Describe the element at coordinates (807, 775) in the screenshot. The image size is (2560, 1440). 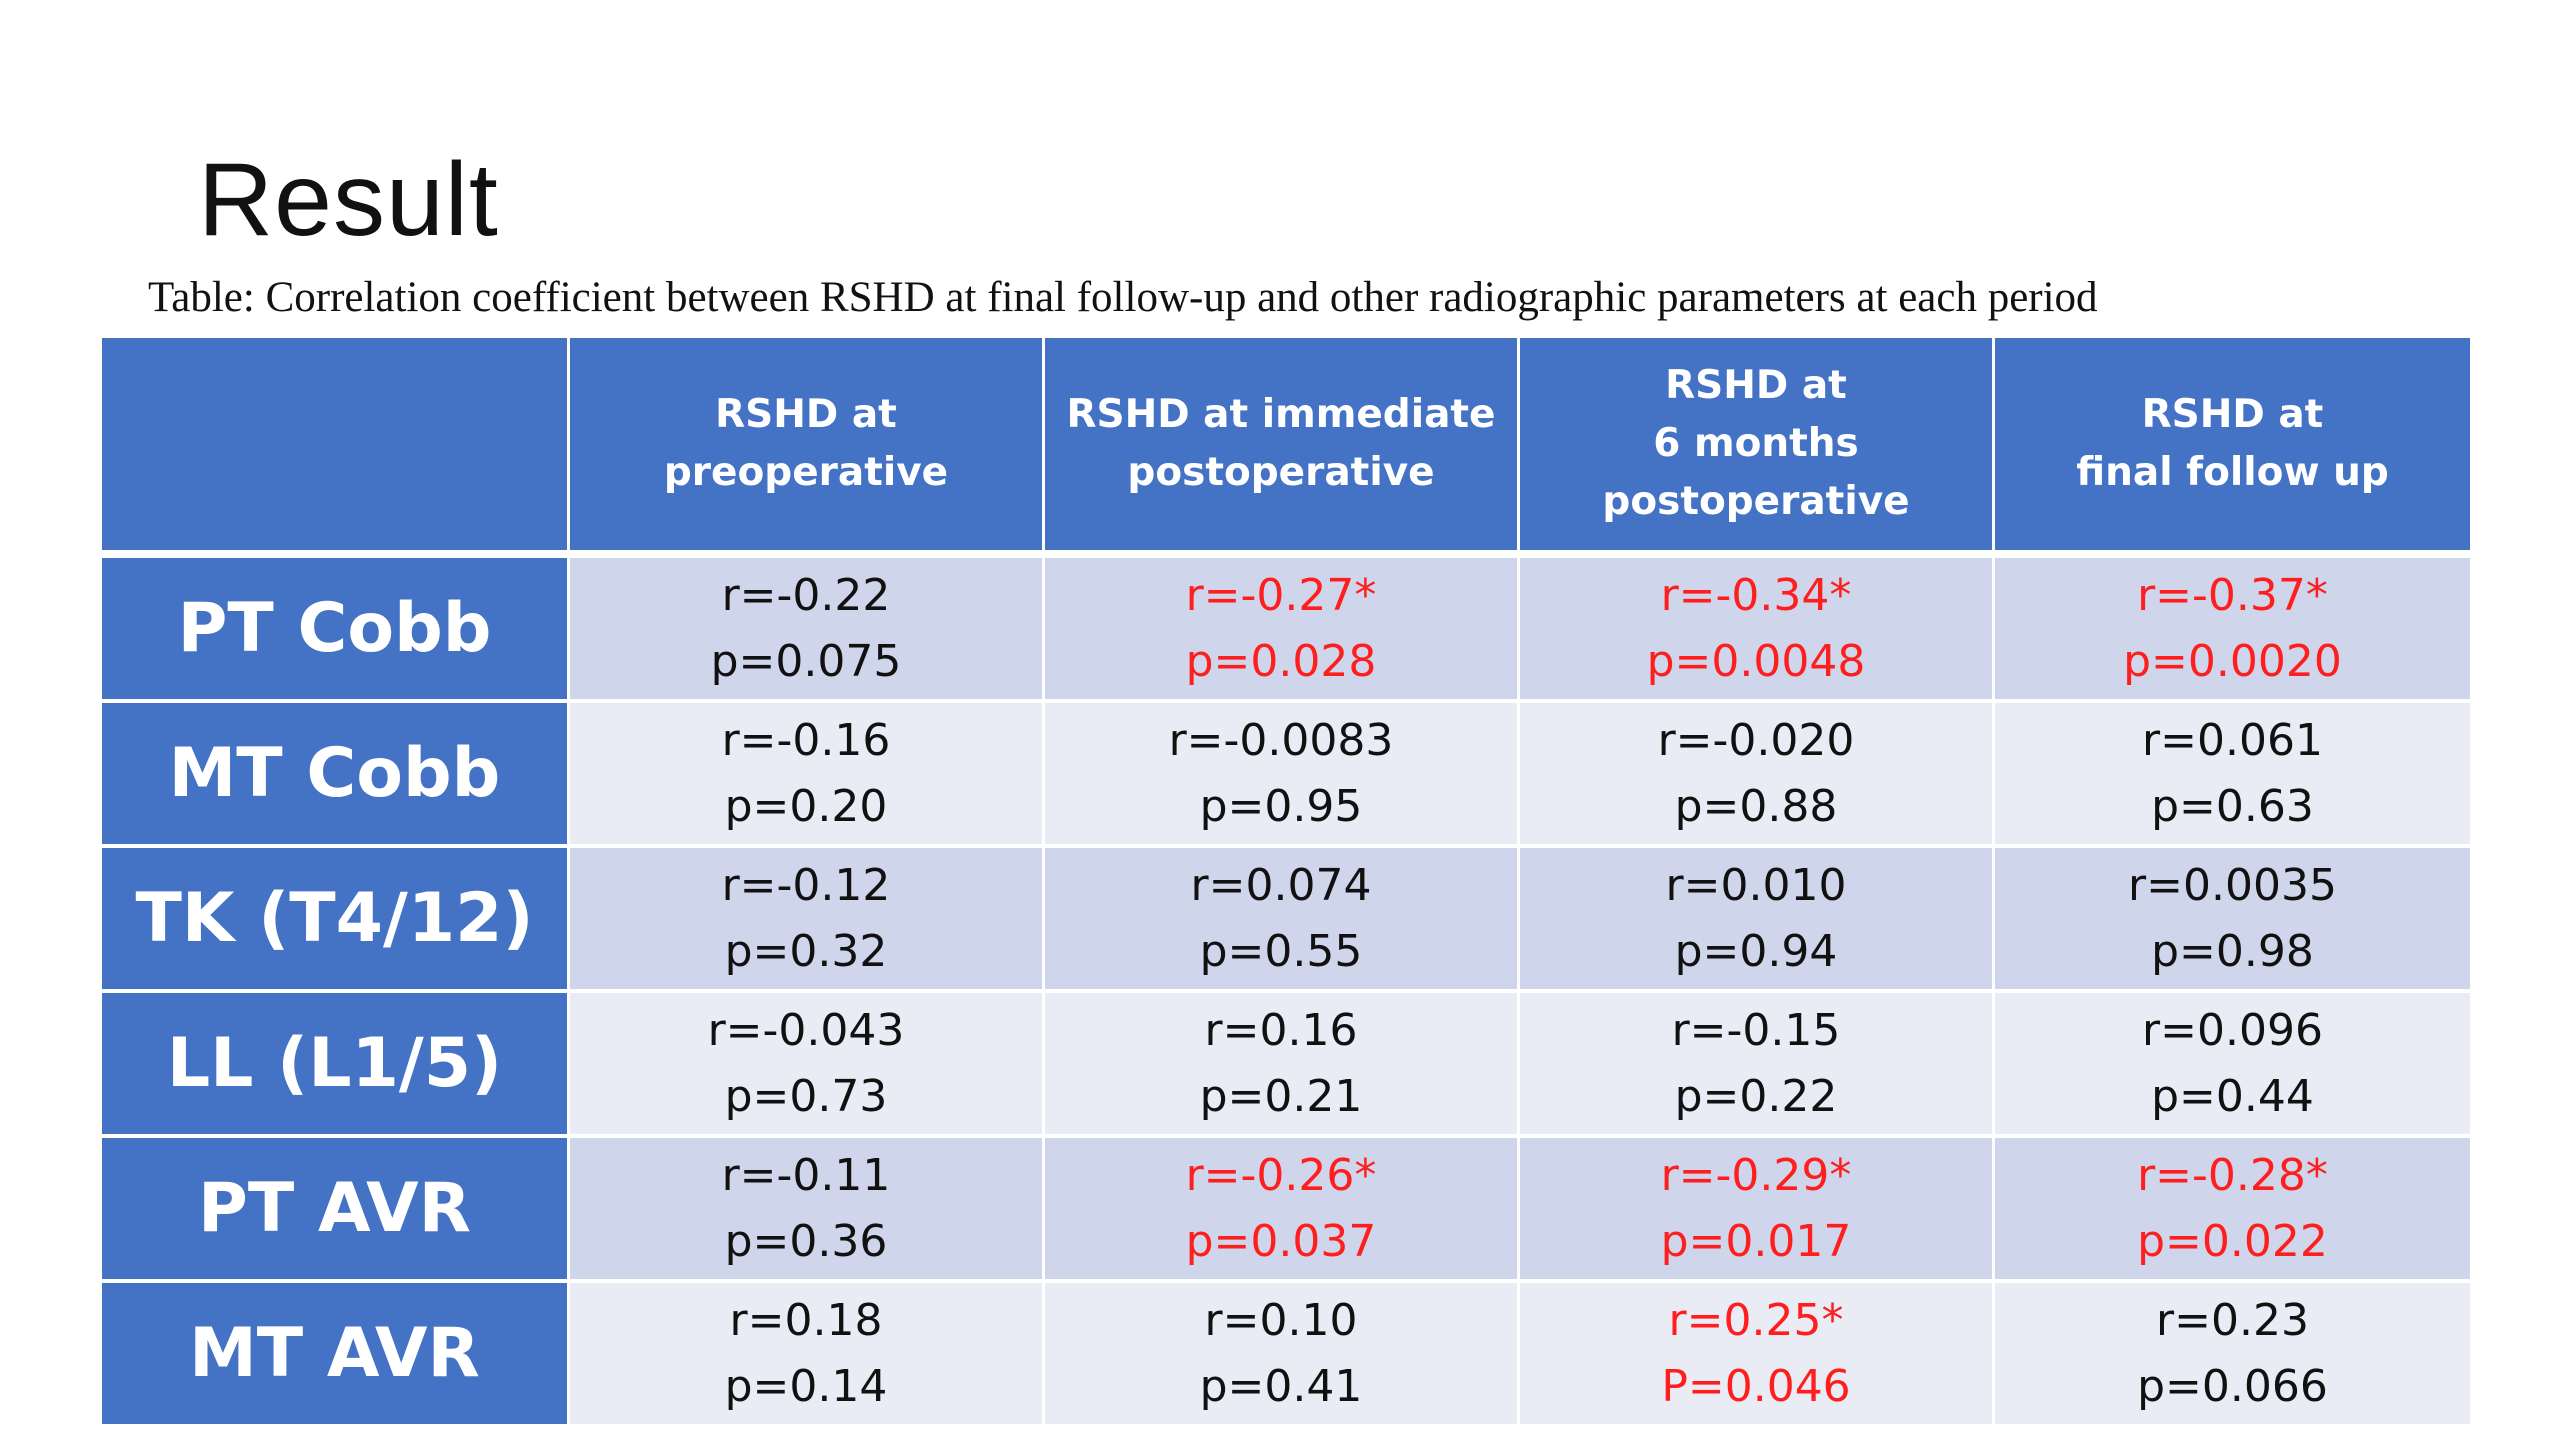
I see `table-cell: r=-0.16 p=0.20` at that location.